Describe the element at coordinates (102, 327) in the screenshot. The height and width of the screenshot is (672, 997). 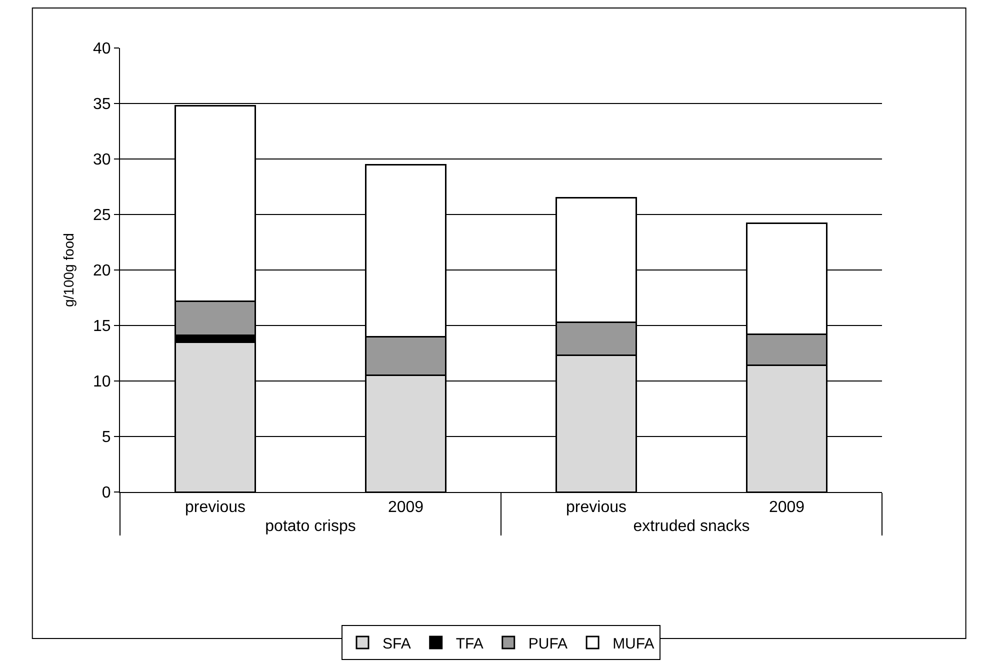
I see `y-tick-label: 15` at that location.